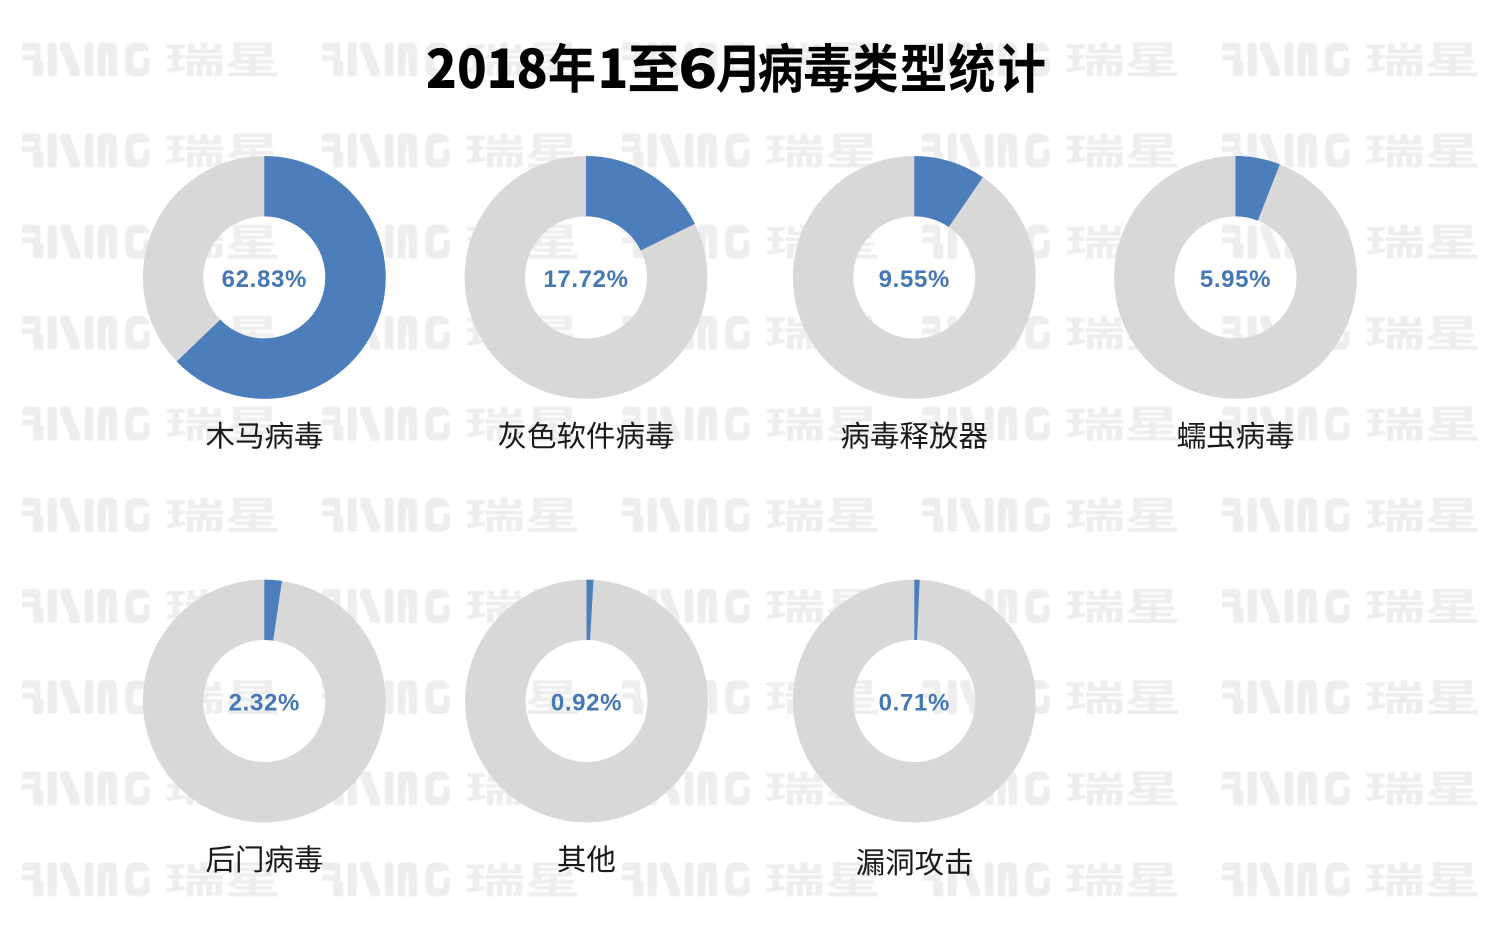 The image size is (1500, 938). I want to click on svg-text: 5.95%, so click(1235, 279).